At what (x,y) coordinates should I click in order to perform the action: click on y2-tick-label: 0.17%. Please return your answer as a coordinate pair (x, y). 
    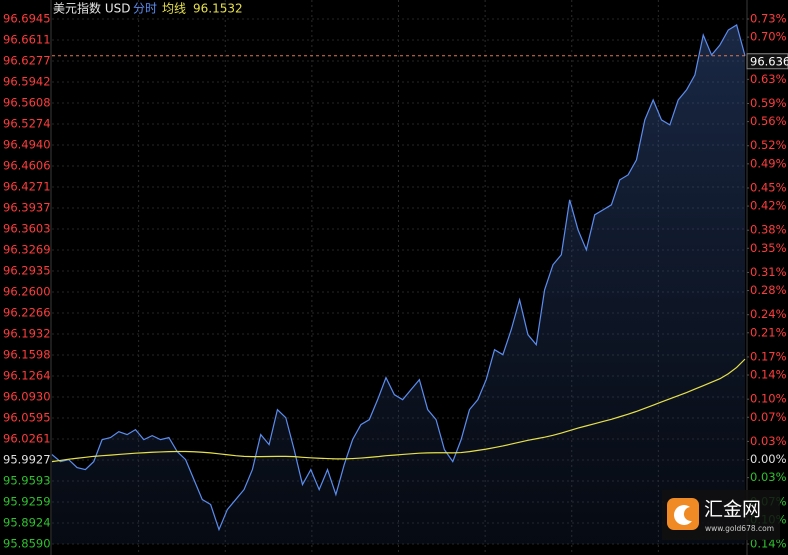
    Looking at the image, I should click on (768, 356).